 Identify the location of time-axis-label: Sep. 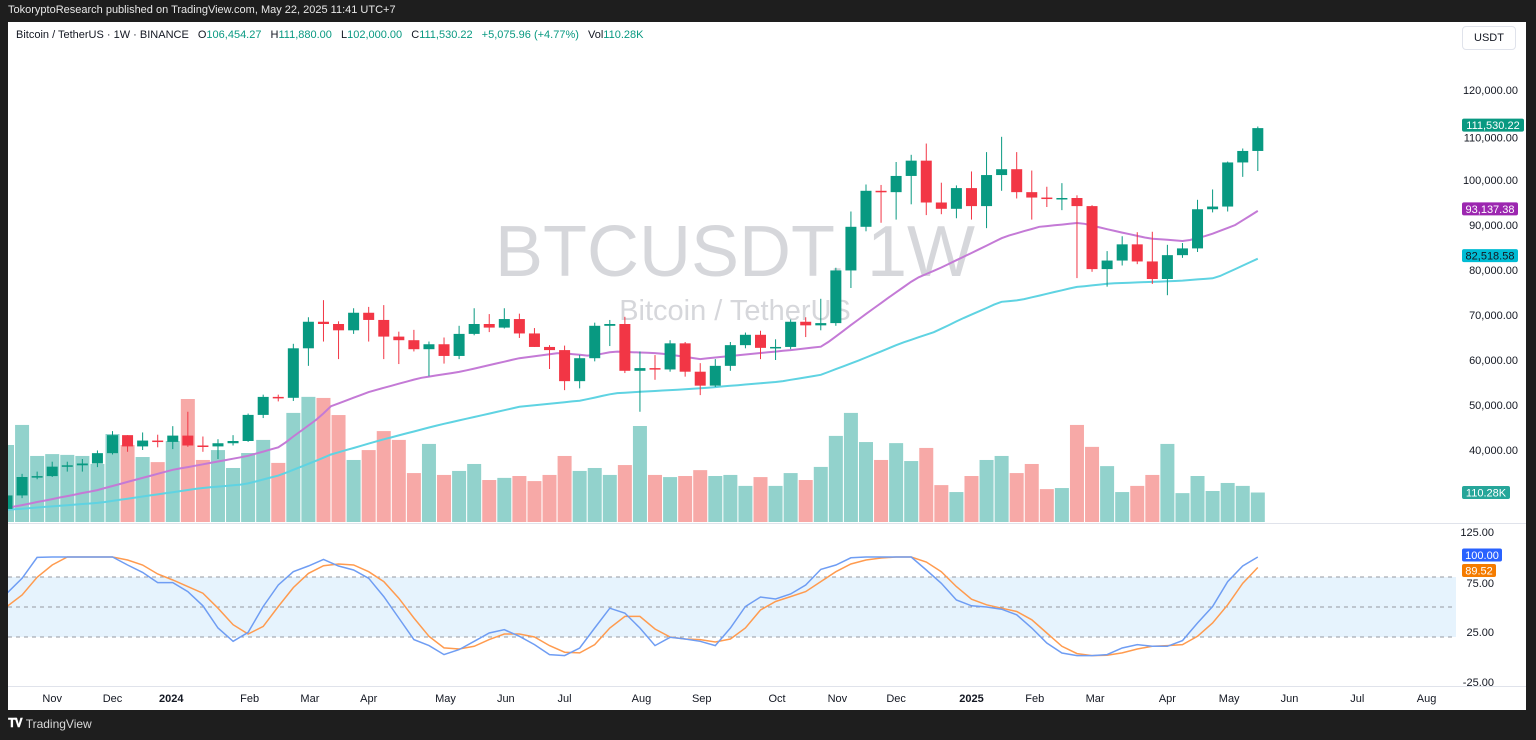
(702, 699).